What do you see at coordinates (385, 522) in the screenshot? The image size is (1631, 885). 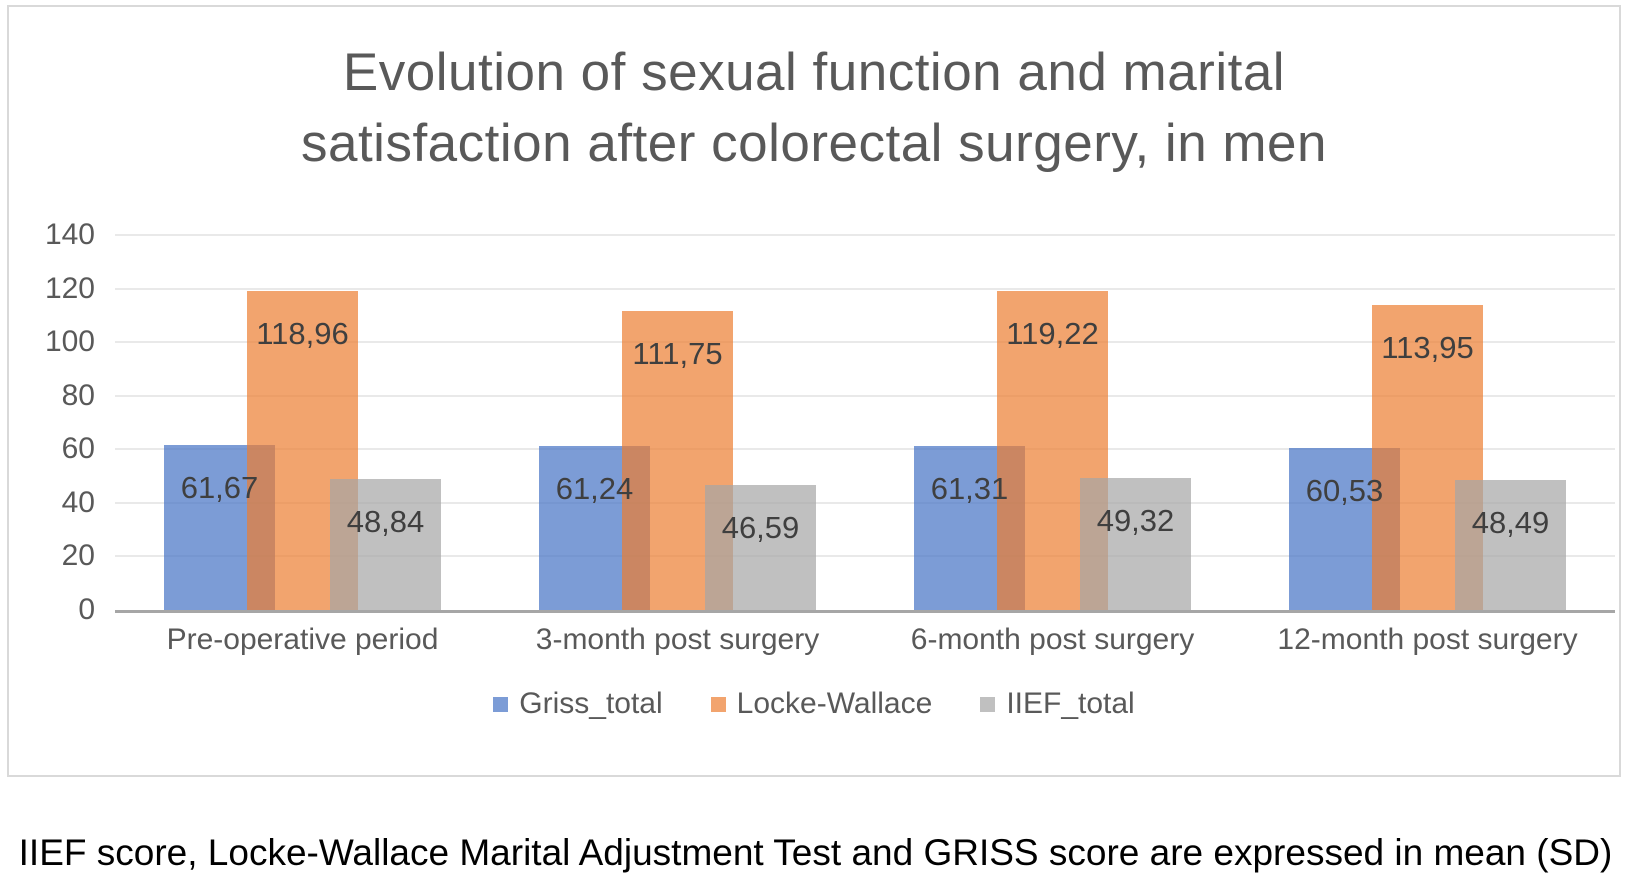 I see `data-label-iief-total-1: 48,84` at bounding box center [385, 522].